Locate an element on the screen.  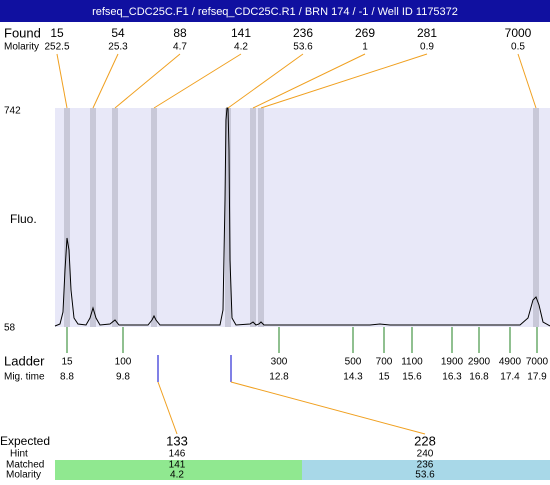
found-value: 88 is located at coordinates (180, 33).